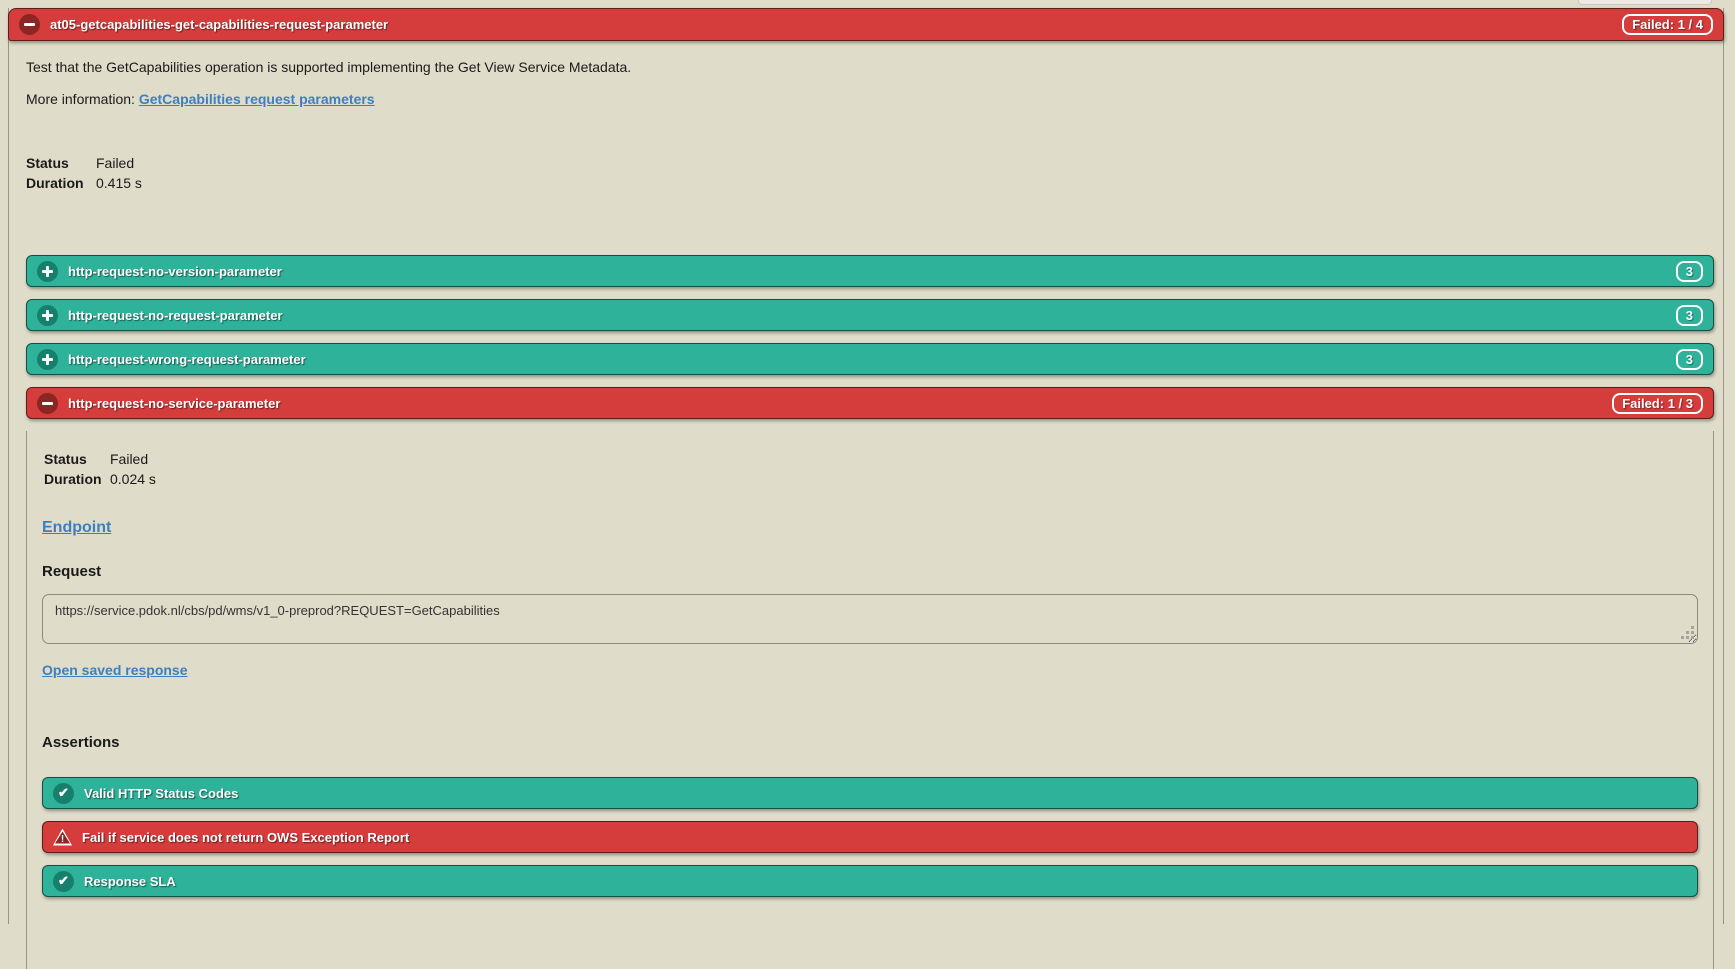 This screenshot has width=1735, height=969. Describe the element at coordinates (119, 183) in the screenshot. I see `summary-duration-value: 0.415 s` at that location.